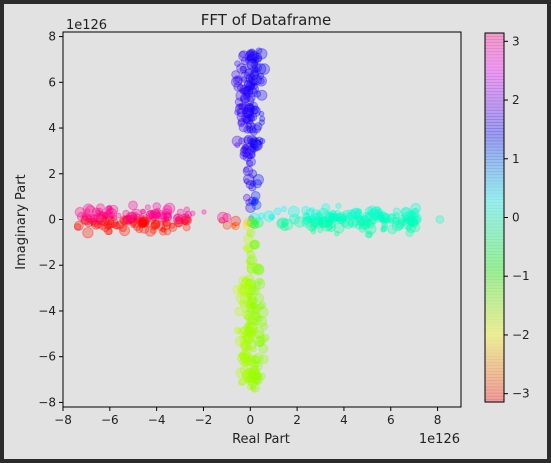 This screenshot has width=551, height=463. I want to click on y-tick-label: 6, so click(52, 82).